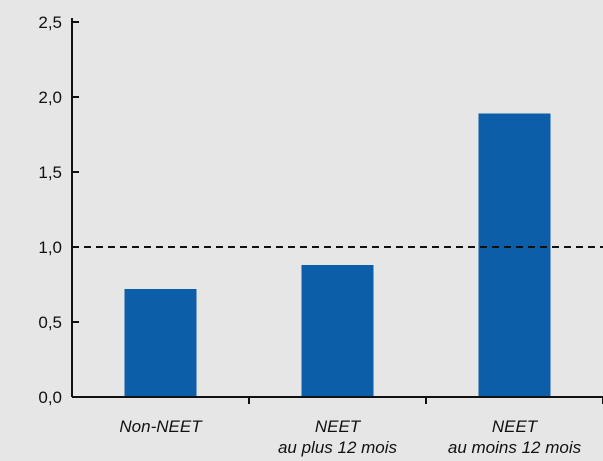 This screenshot has width=603, height=461. Describe the element at coordinates (338, 447) in the screenshot. I see `x-category-label-line: au plus 12 mois` at that location.